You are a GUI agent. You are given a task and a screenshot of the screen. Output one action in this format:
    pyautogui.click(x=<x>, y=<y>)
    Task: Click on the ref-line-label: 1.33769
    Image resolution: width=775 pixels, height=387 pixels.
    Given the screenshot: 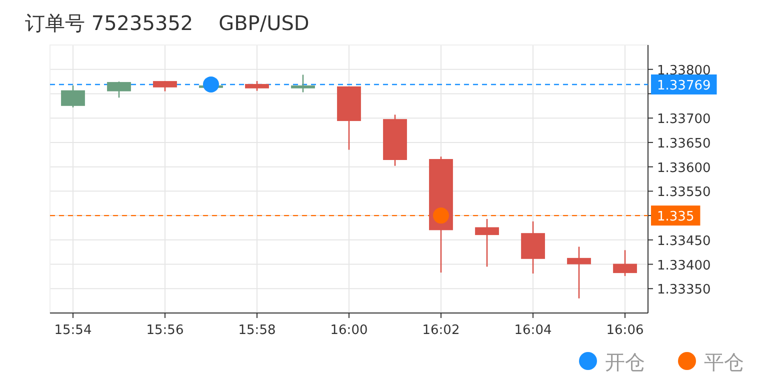 What is the action you would take?
    pyautogui.click(x=684, y=86)
    